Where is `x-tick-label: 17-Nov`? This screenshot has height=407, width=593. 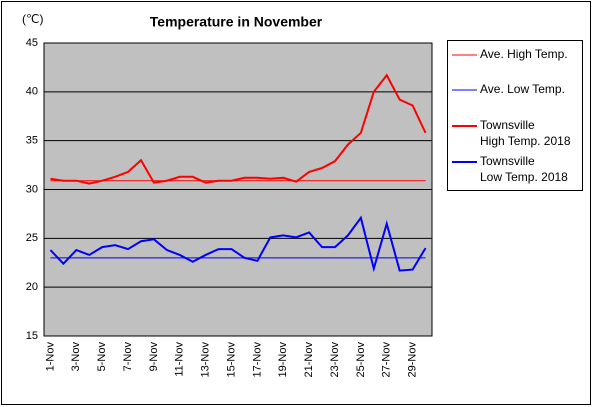 x-tick-label: 17-Nov is located at coordinates (257, 360).